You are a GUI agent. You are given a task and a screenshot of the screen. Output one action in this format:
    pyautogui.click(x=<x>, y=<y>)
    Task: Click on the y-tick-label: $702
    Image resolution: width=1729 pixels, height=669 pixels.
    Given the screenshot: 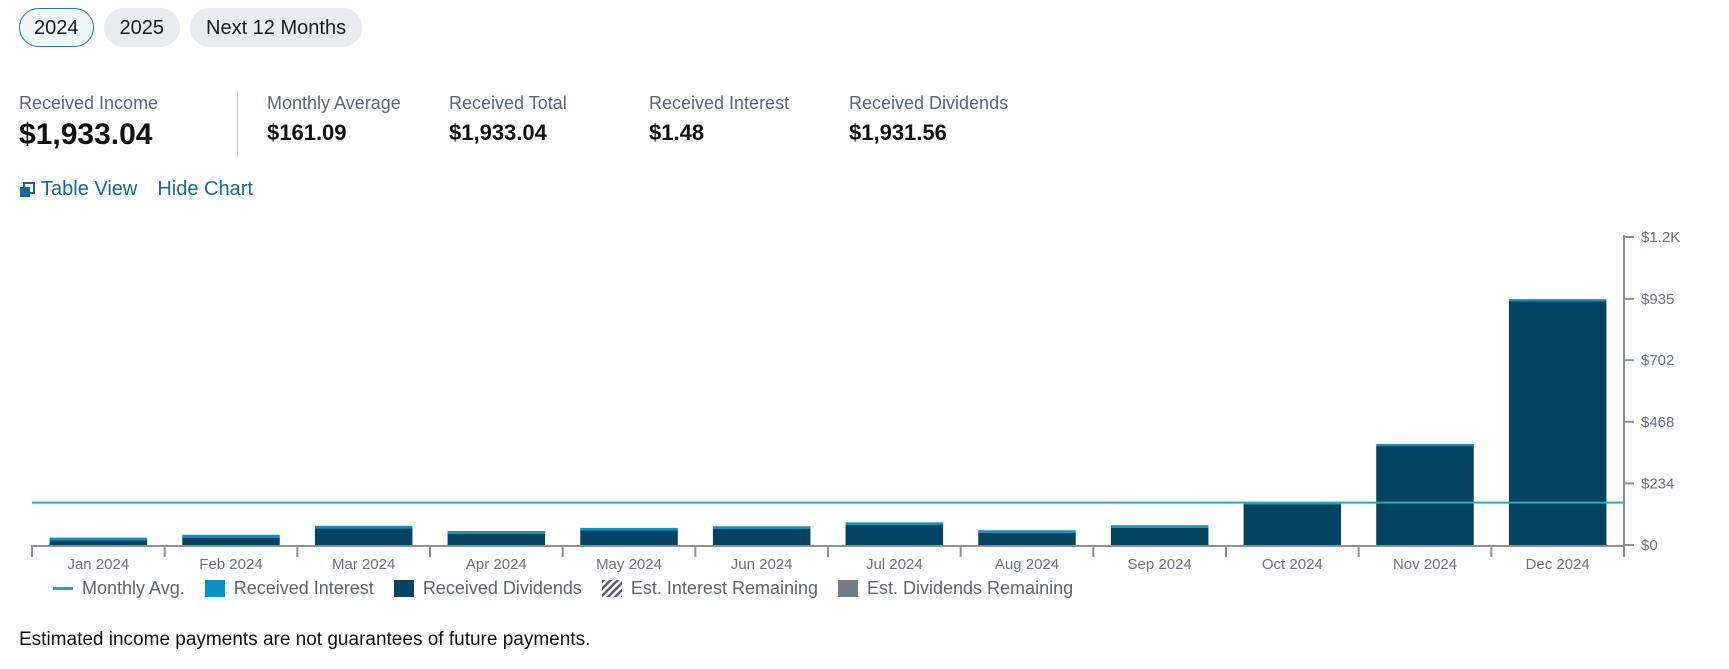 What is the action you would take?
    pyautogui.click(x=1657, y=360)
    